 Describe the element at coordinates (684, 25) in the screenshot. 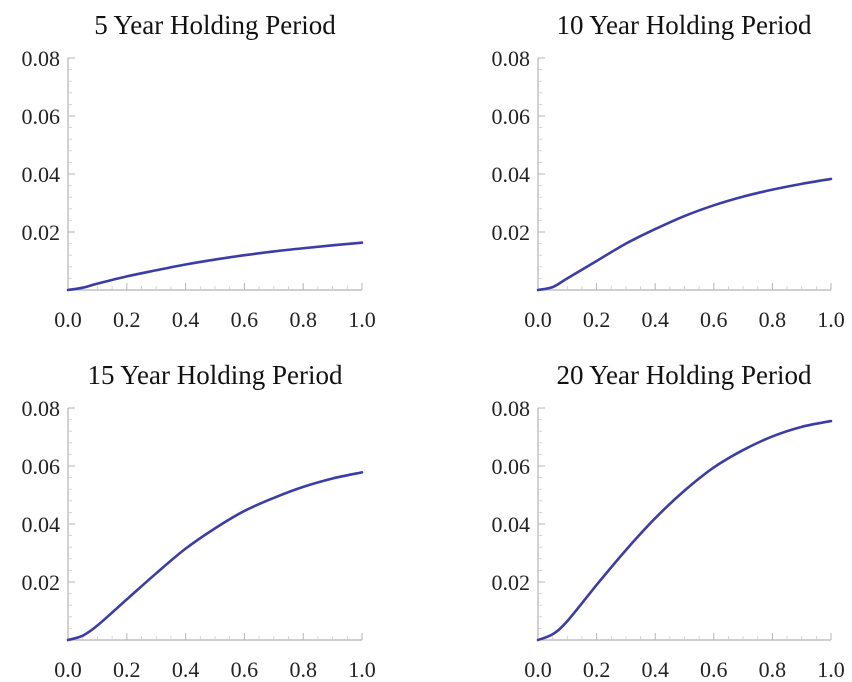

I see `chart-title: 10 Year Holding Period` at that location.